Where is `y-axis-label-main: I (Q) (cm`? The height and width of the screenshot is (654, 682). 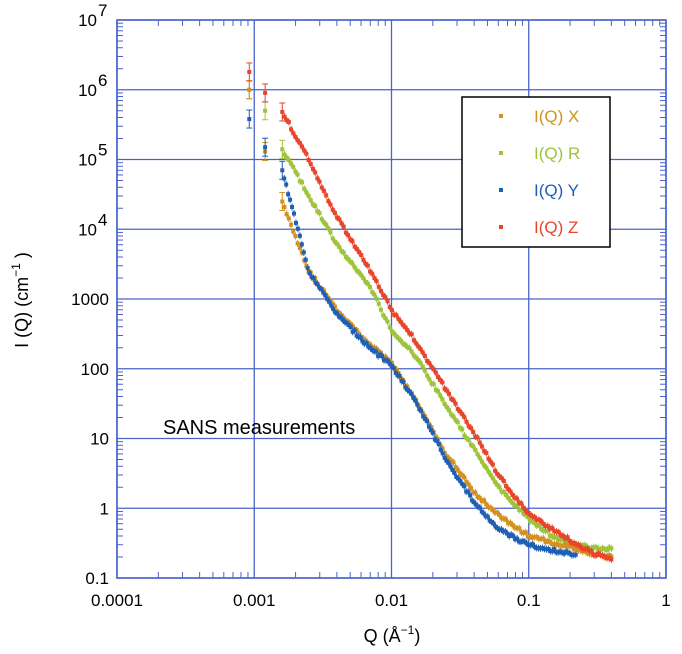
y-axis-label-main: I (Q) (cm is located at coordinates (22, 312).